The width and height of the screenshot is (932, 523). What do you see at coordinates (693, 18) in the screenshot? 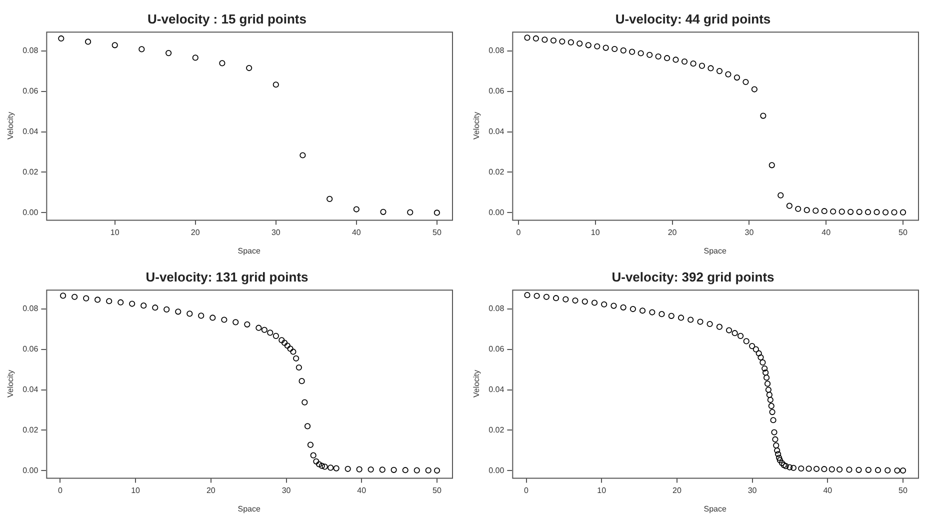
I see `chart-title: U-velocity: 44 grid points` at bounding box center [693, 18].